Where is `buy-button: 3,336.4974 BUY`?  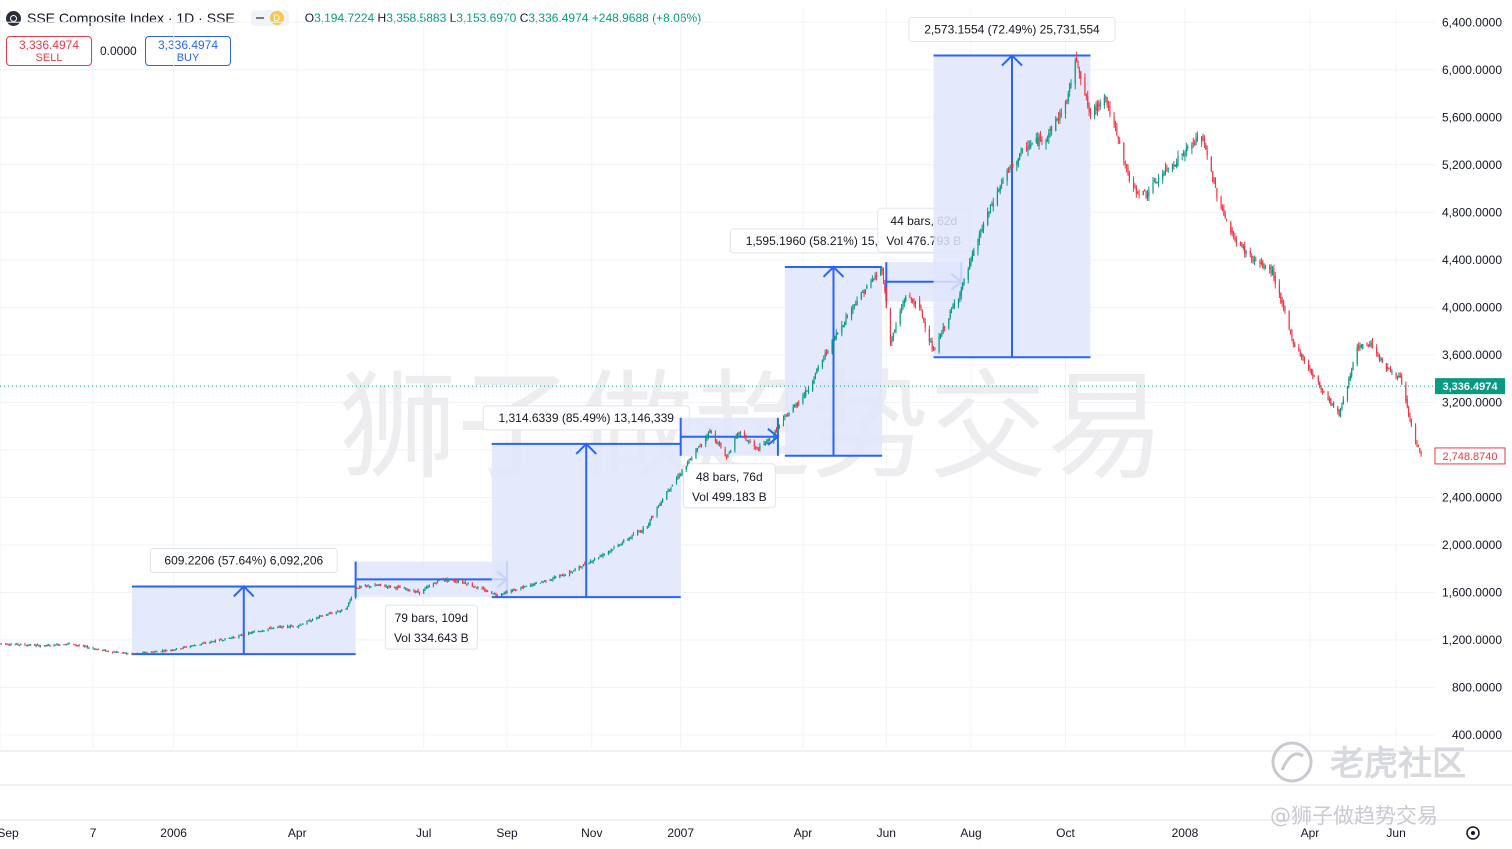
buy-button: 3,336.4974 BUY is located at coordinates (188, 51).